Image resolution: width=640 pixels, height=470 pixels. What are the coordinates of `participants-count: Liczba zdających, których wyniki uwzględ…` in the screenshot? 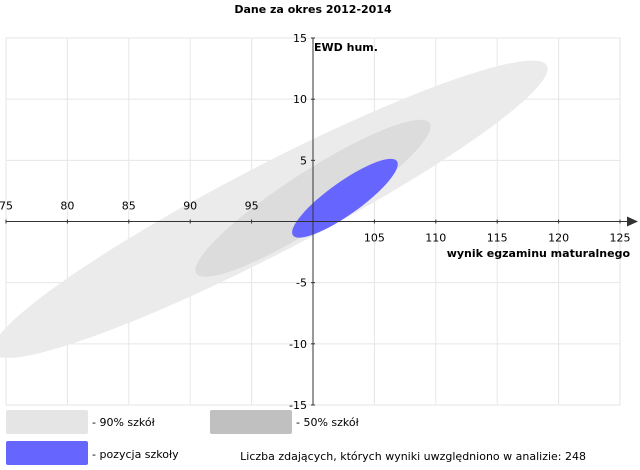 It's located at (413, 456).